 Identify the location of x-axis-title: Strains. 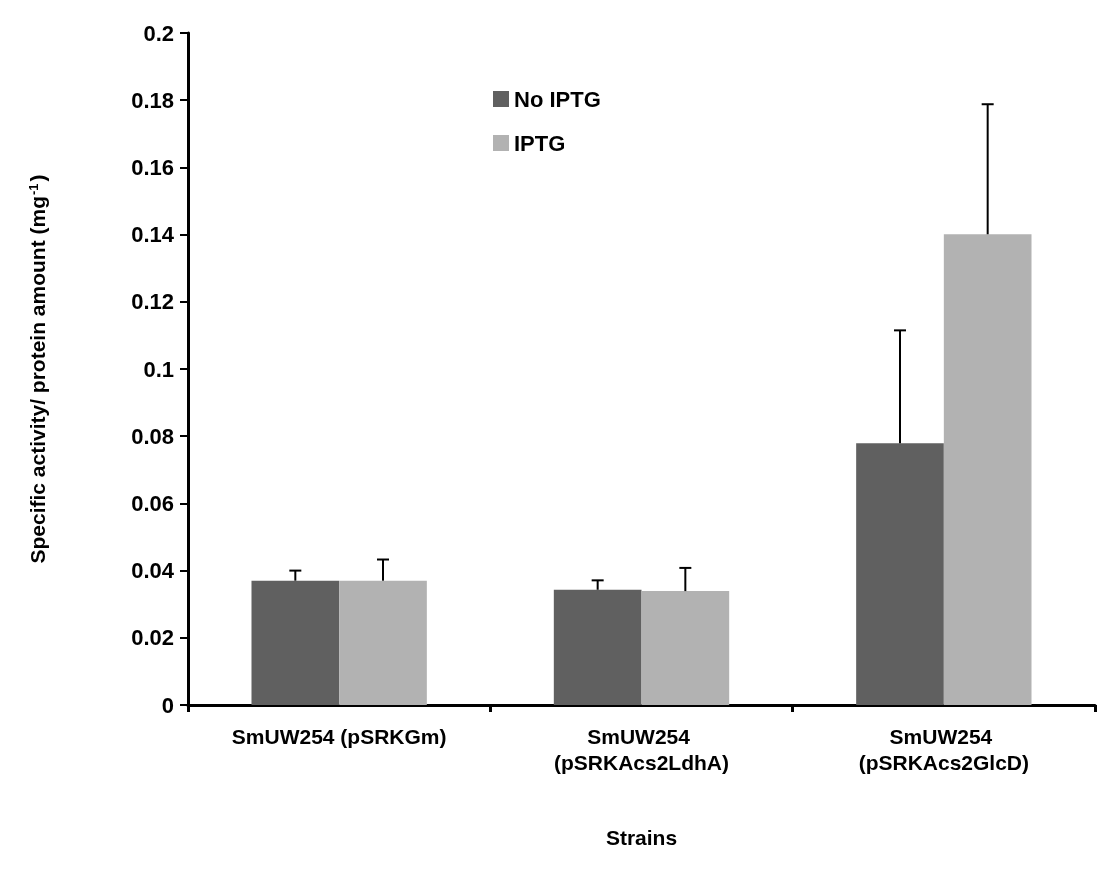
(641, 837).